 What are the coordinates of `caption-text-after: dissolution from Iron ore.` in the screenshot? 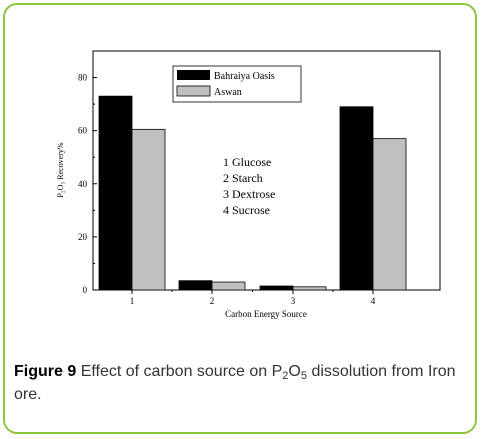 It's located at (235, 383).